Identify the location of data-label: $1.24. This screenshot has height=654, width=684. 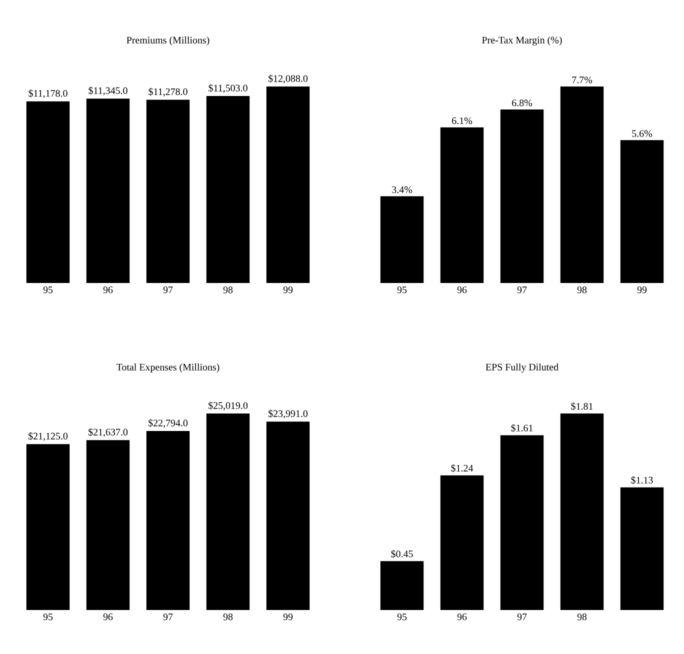
(462, 468).